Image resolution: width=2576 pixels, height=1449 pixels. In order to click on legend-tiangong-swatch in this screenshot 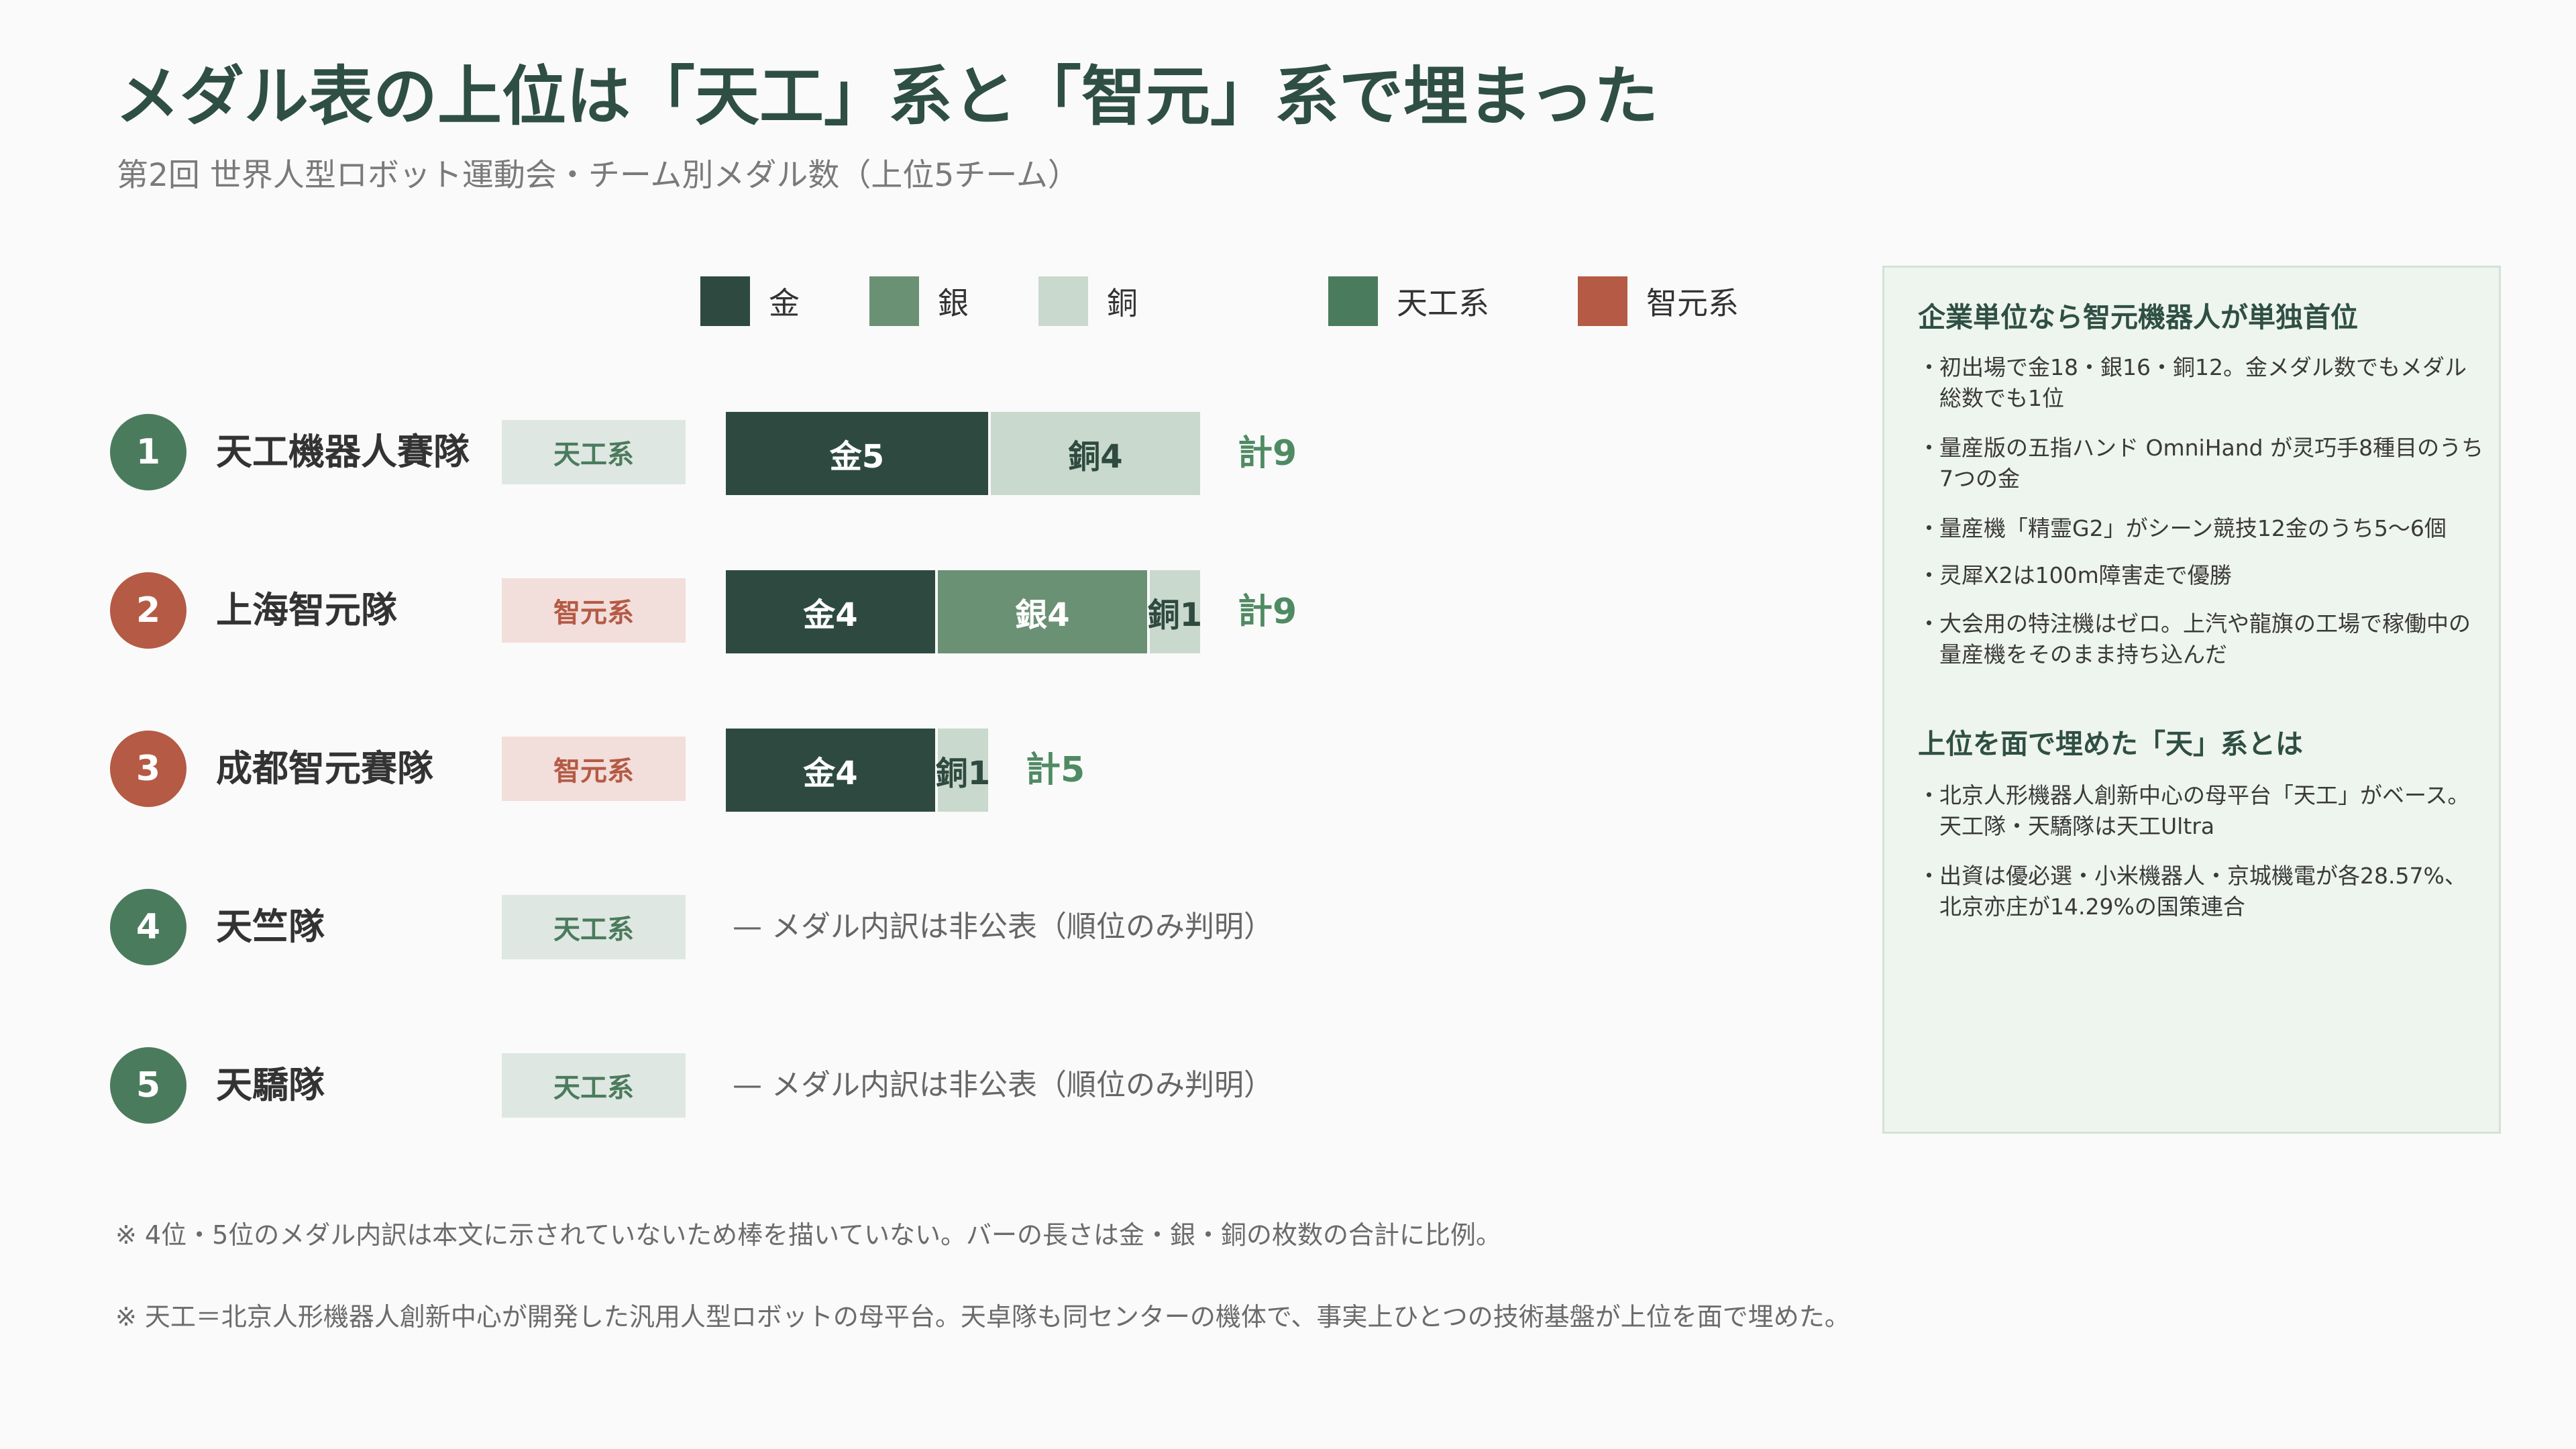, I will do `click(1353, 301)`.